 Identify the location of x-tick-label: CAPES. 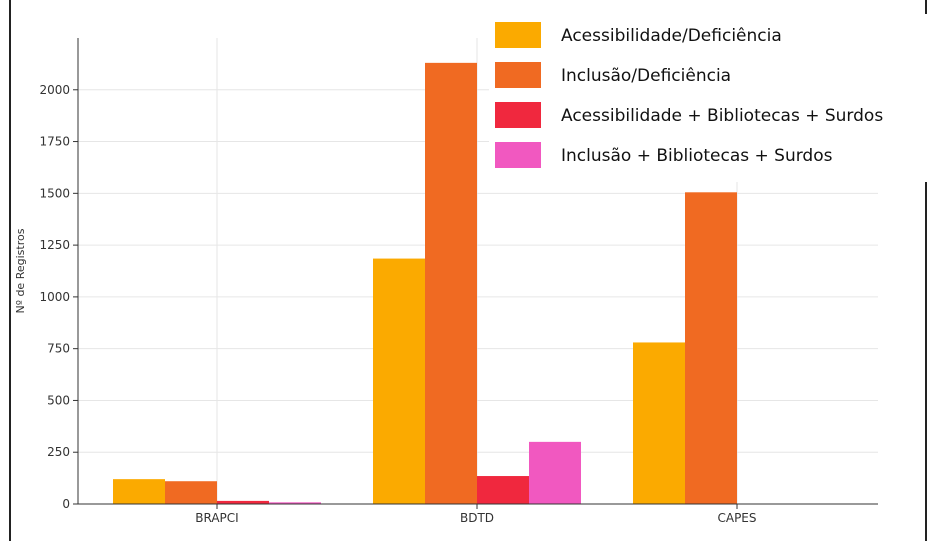
(736, 518).